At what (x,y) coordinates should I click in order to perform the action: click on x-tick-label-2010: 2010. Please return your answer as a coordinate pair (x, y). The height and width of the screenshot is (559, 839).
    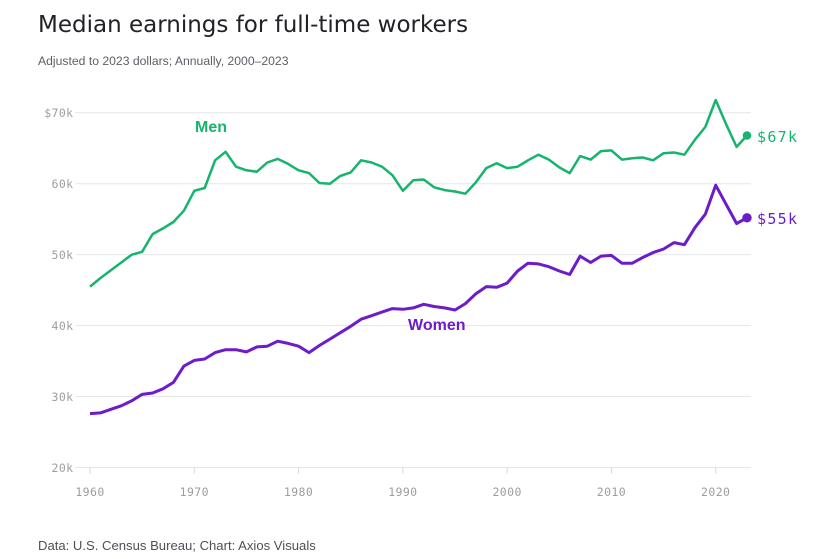
    Looking at the image, I should click on (611, 492).